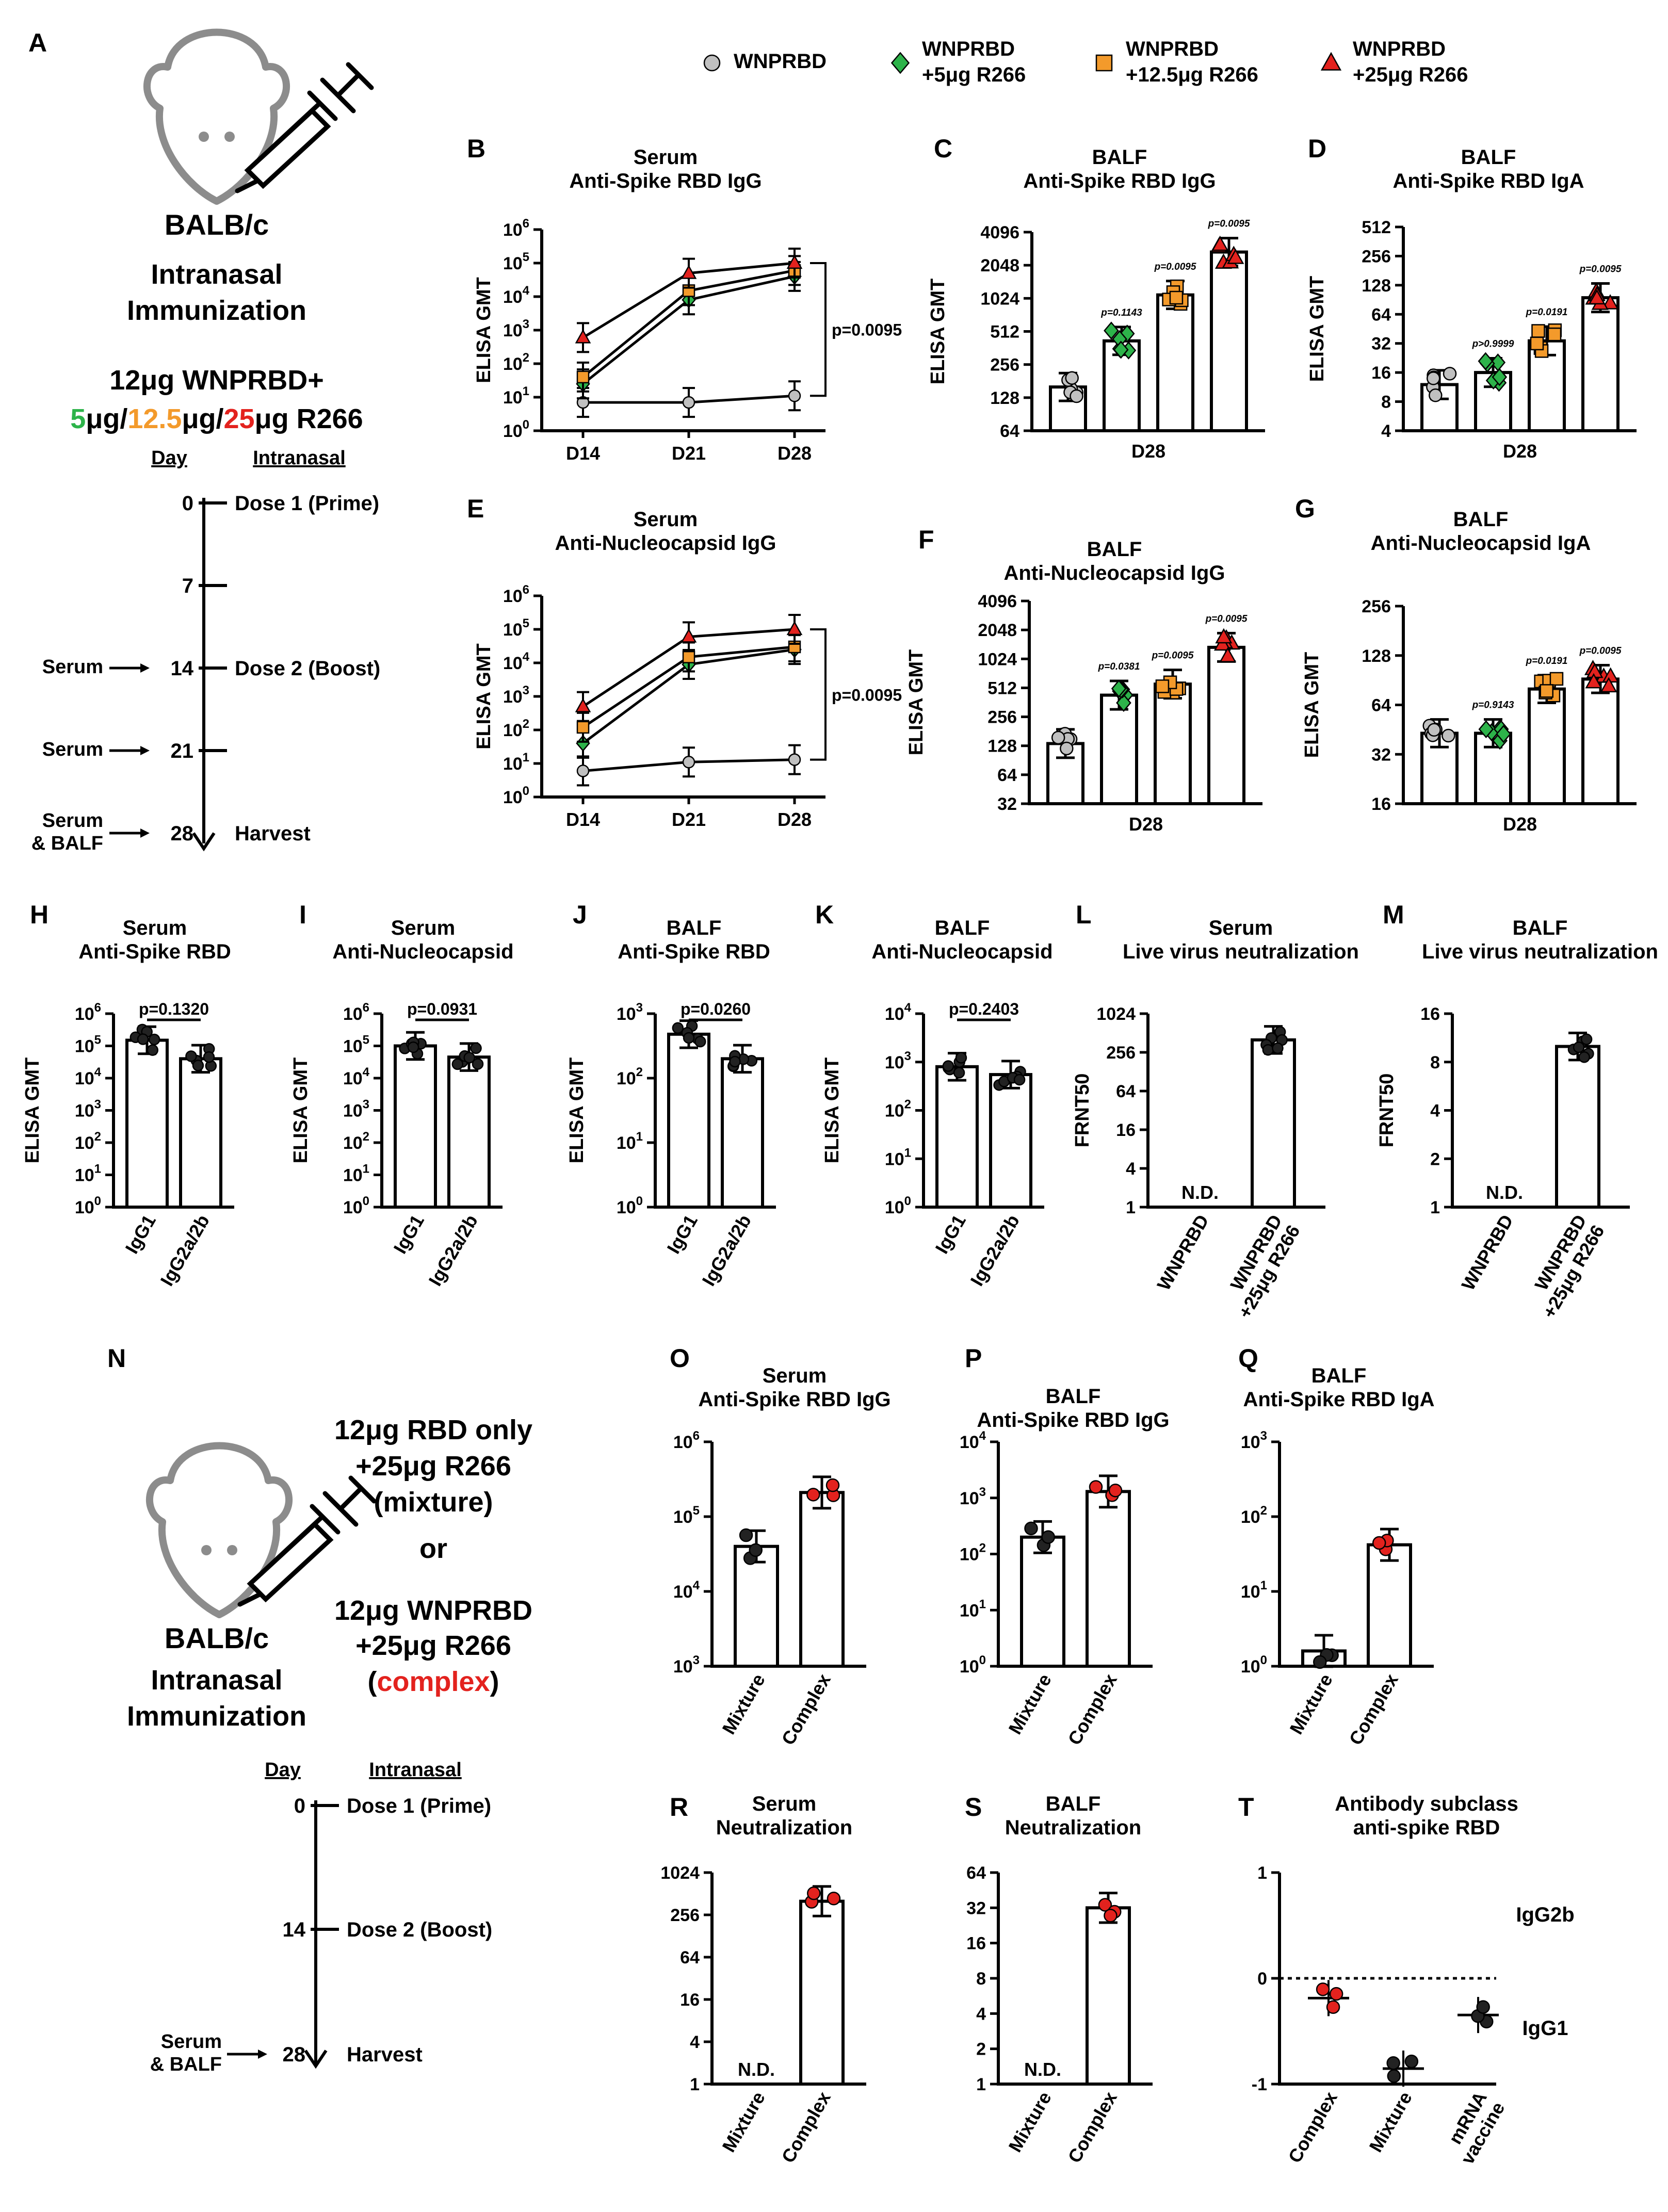 The image size is (1668, 2212). What do you see at coordinates (187, 503) in the screenshot?
I see `timeline-day: 0` at bounding box center [187, 503].